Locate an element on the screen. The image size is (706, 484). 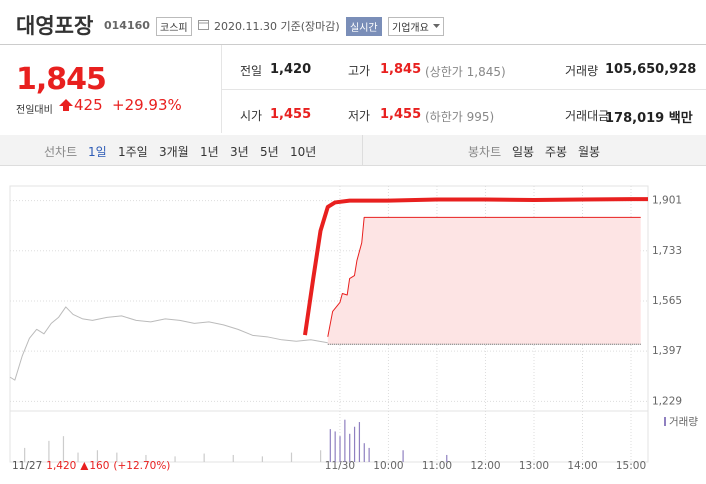
prev-label-date: 11/27 is located at coordinates (27, 466).